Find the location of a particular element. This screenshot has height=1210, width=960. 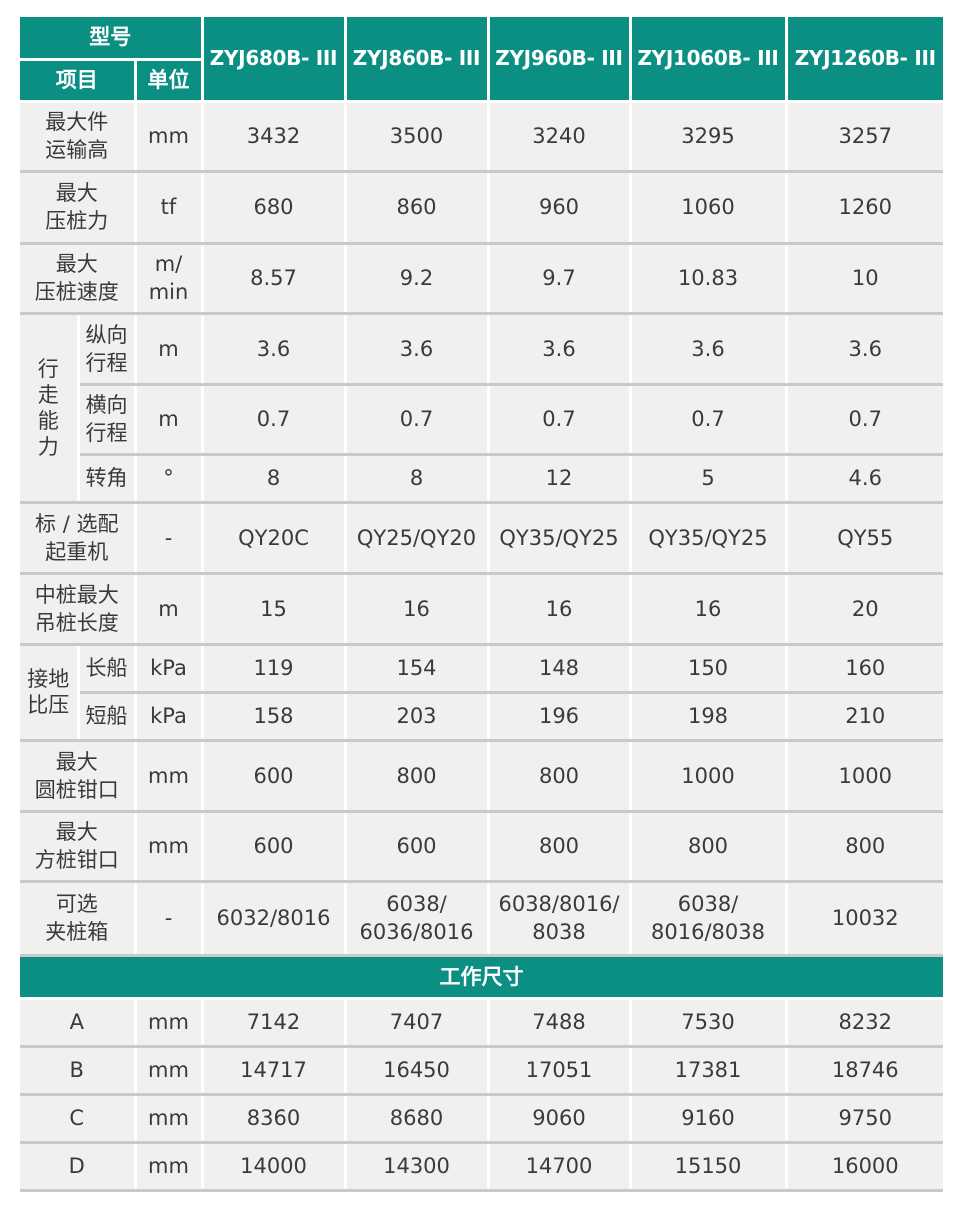

value-cell: 5 is located at coordinates (708, 479).